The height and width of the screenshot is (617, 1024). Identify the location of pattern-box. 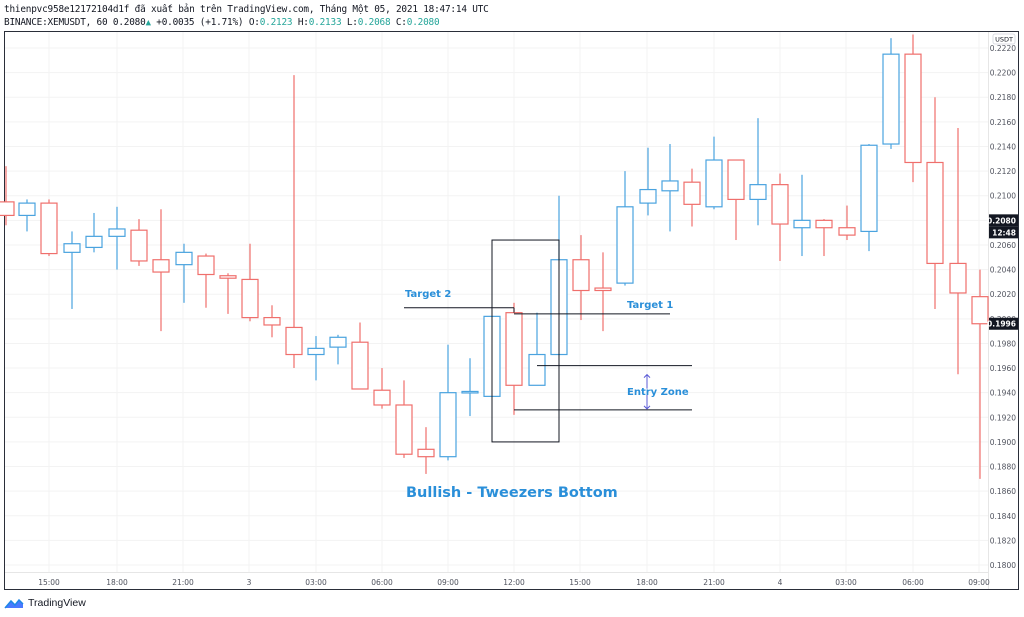
(525, 341).